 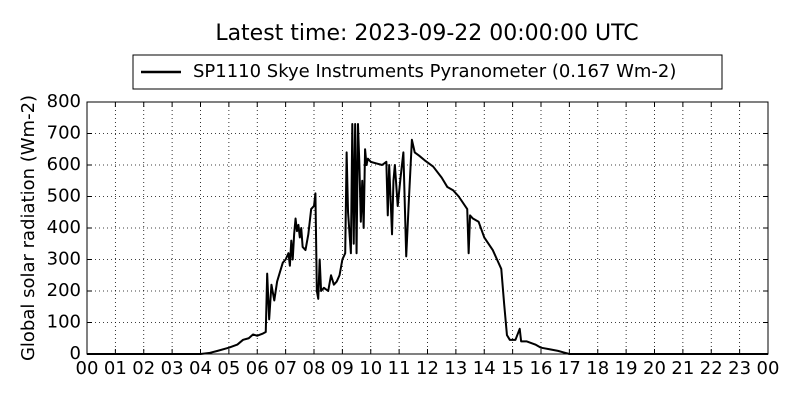 I want to click on x-tick-label: 03, so click(x=172, y=368).